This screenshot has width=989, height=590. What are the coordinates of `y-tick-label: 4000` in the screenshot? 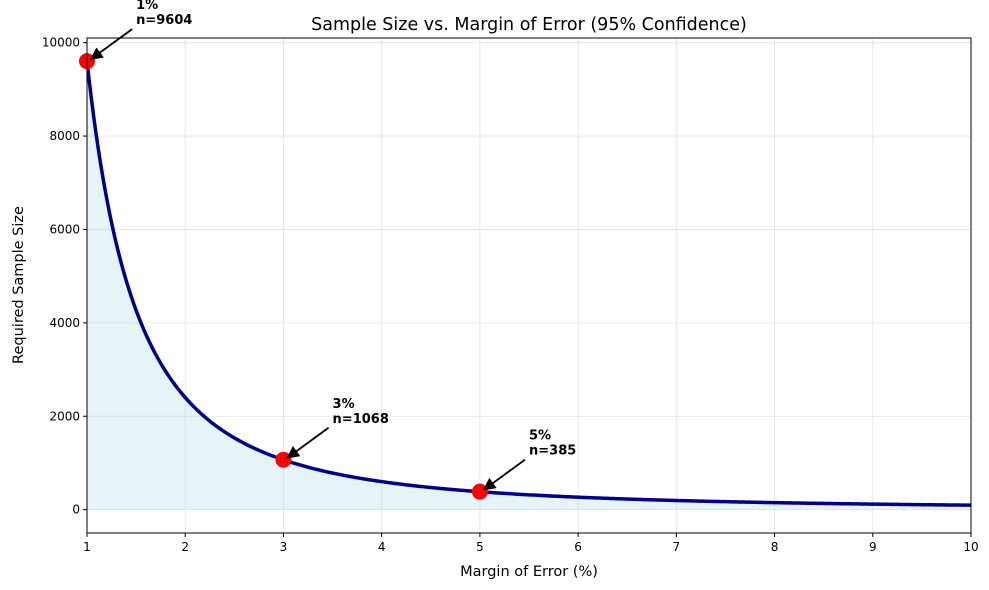 It's located at (64, 323).